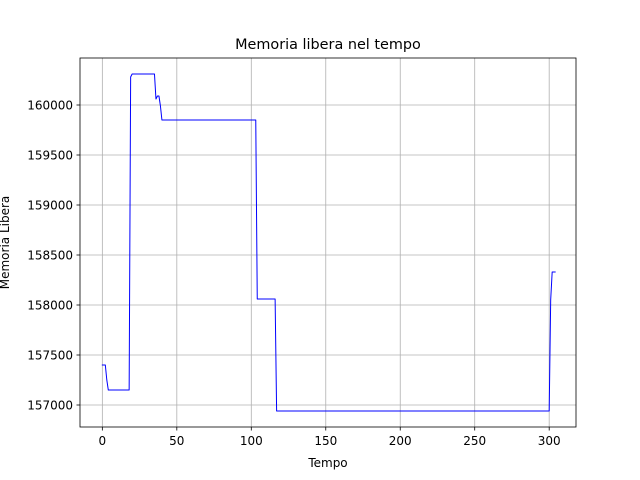  What do you see at coordinates (328, 45) in the screenshot?
I see `chart-title: Memoria libera nel tempo` at bounding box center [328, 45].